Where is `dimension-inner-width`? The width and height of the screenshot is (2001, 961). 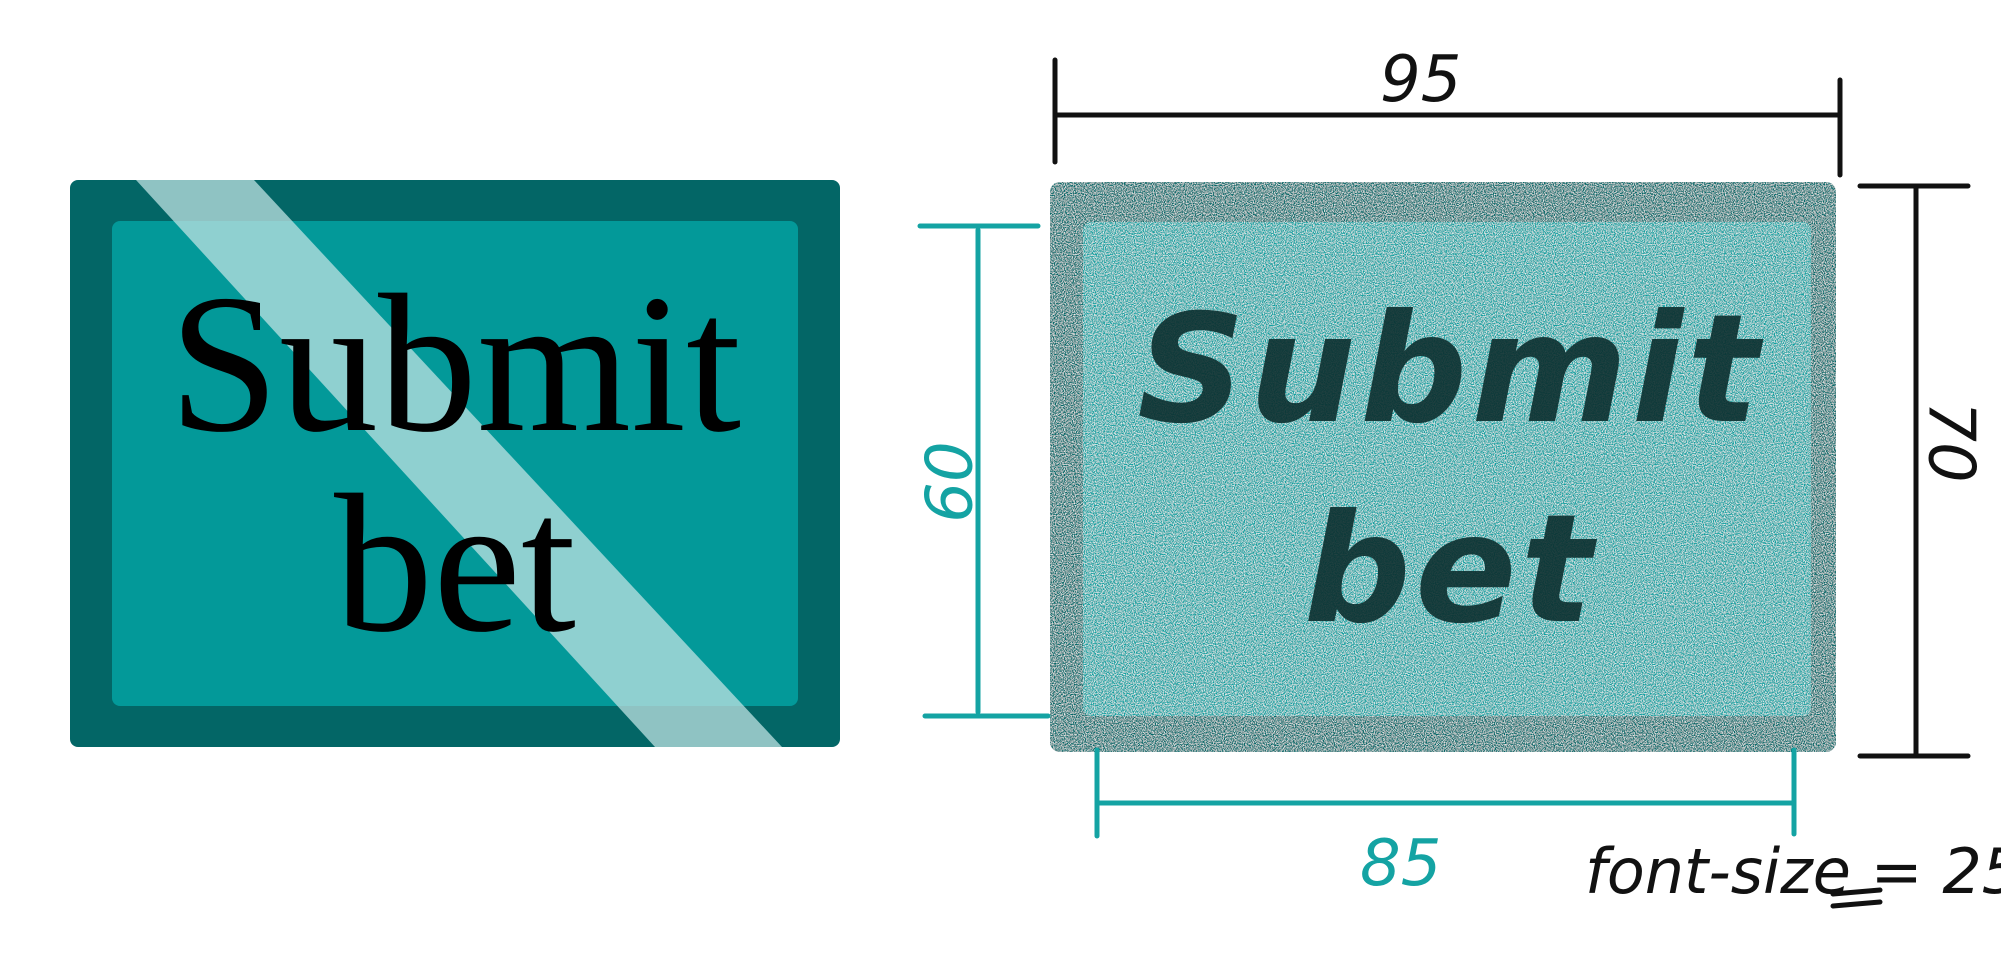
dimension-inner-width is located at coordinates (1445, 793).